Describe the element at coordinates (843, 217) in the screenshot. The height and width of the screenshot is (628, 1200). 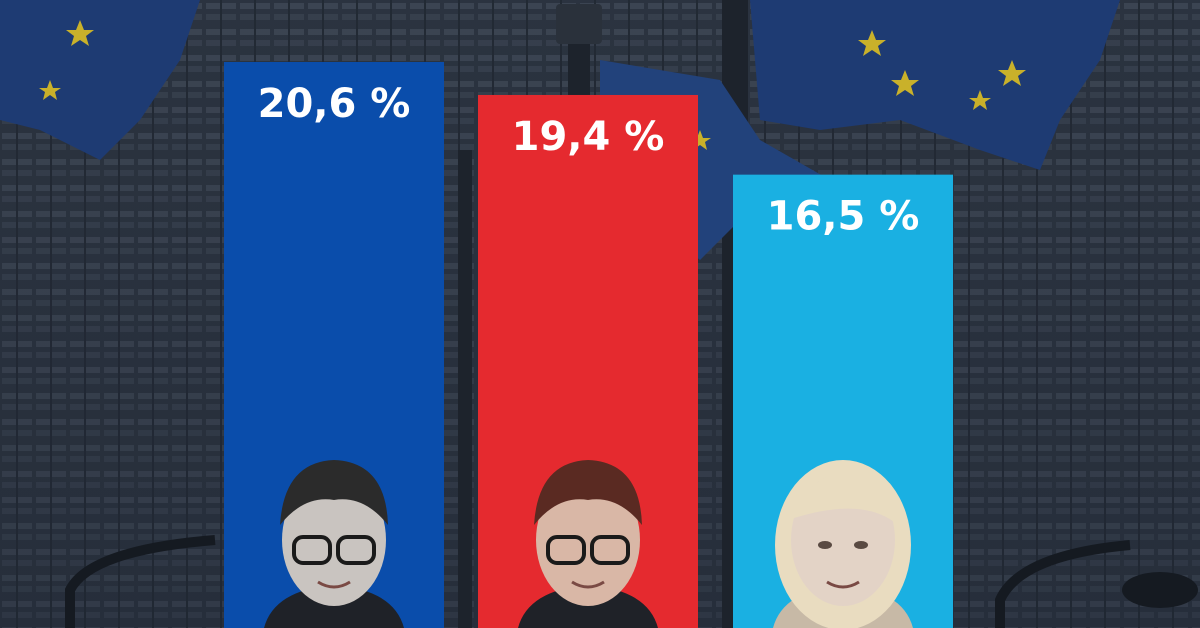
I see `bar-value-label: 16,5 %` at that location.